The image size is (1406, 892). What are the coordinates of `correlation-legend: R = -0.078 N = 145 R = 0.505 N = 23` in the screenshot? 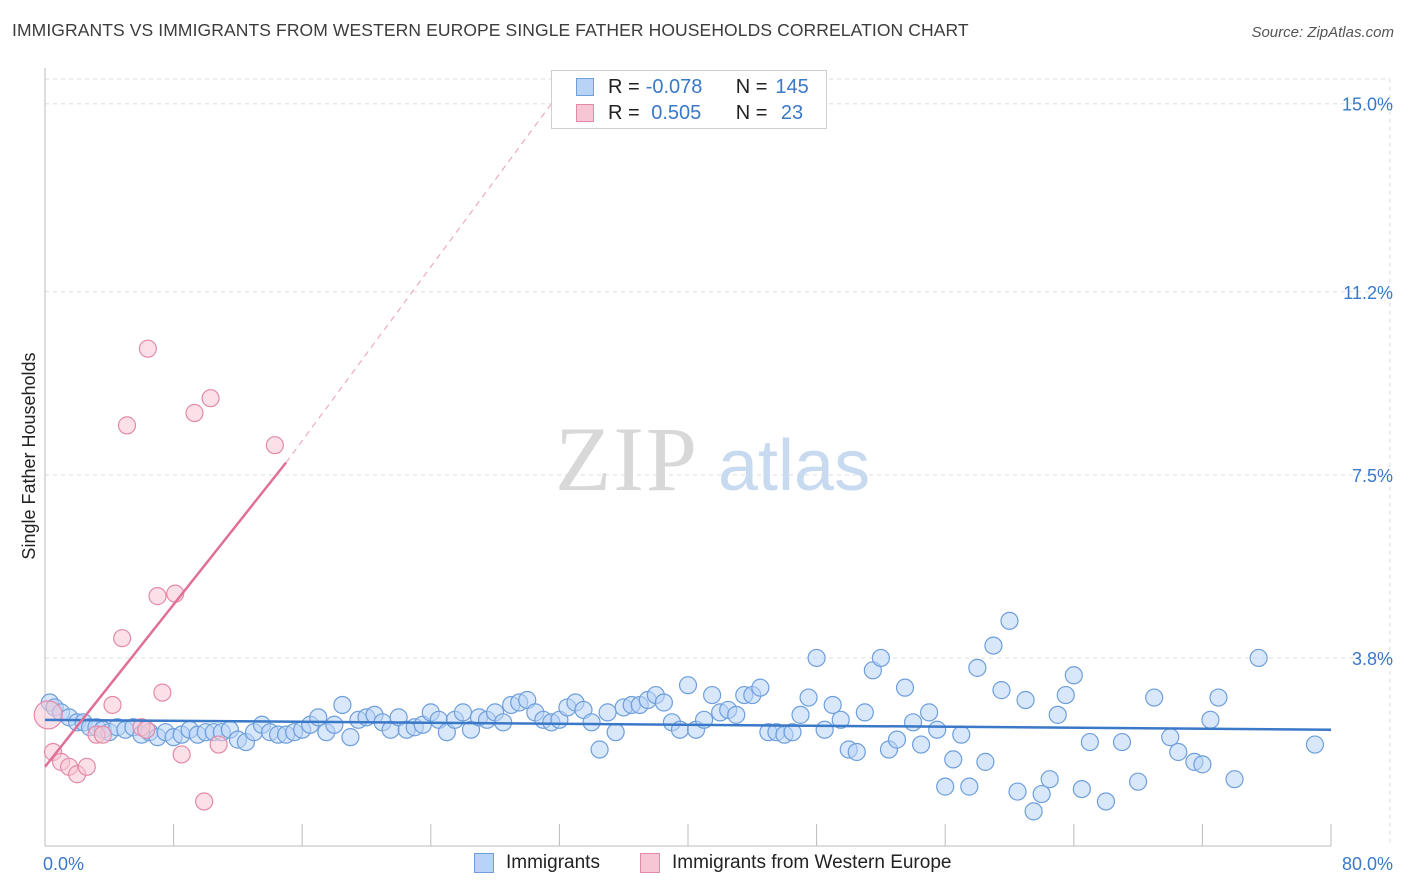 It's located at (689, 99).